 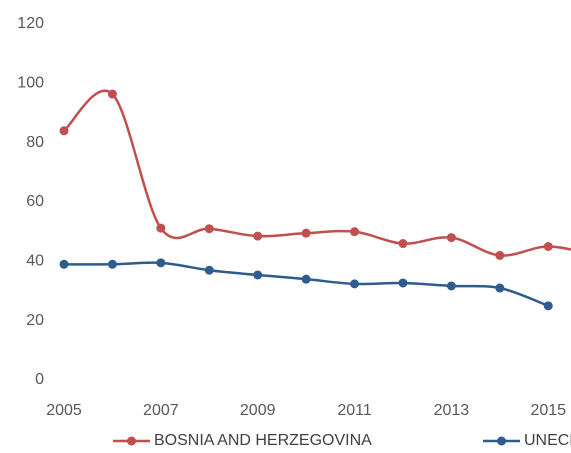 I want to click on y-tick-label: 0, so click(x=39, y=379).